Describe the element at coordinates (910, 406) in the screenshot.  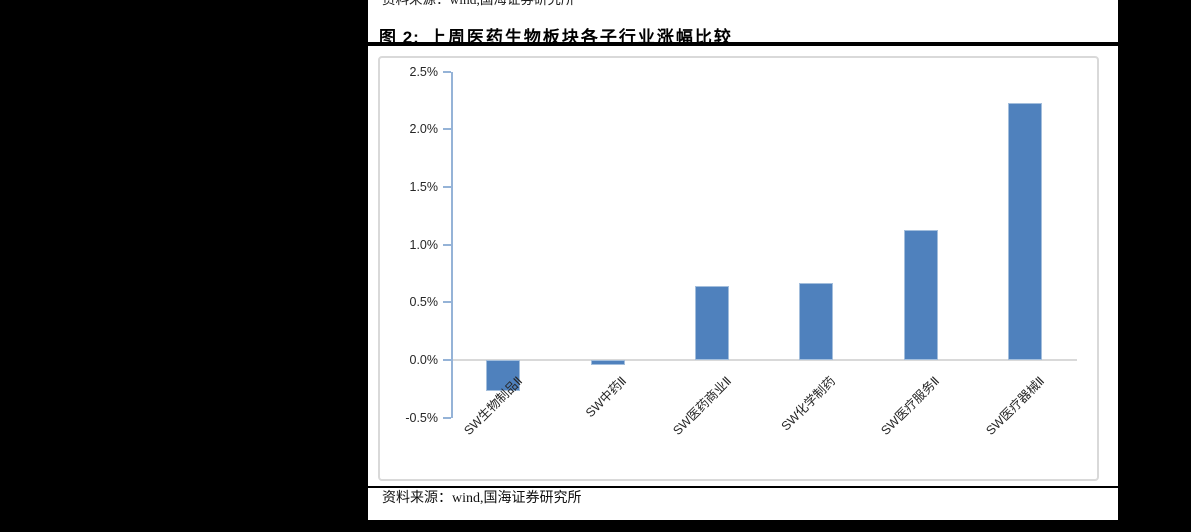
I see `x-category-label: SW医疗服务Ⅱ` at that location.